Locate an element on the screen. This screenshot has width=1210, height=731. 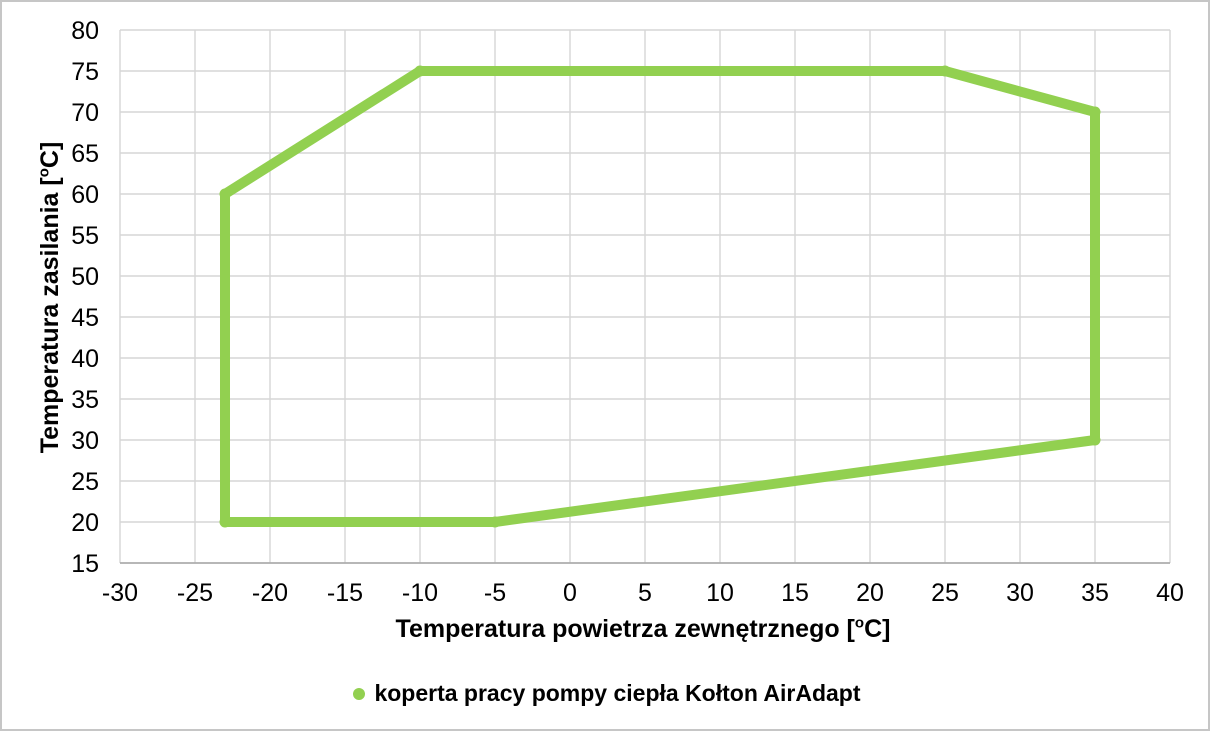
x-tick-label: 20 is located at coordinates (870, 593).